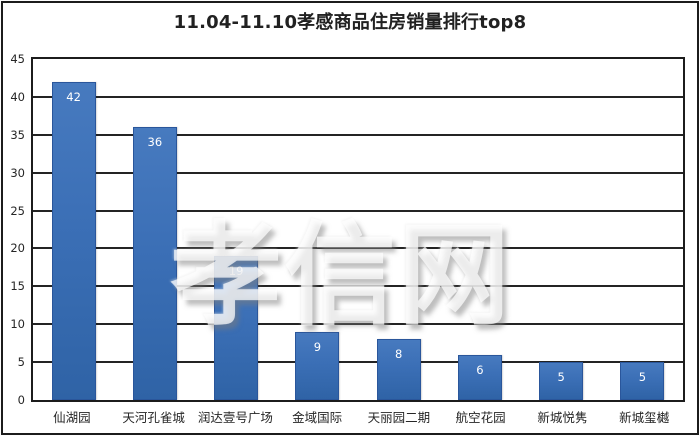 This screenshot has height=436, width=700. What do you see at coordinates (17, 134) in the screenshot?
I see `y-tick-label-35: 35` at bounding box center [17, 134].